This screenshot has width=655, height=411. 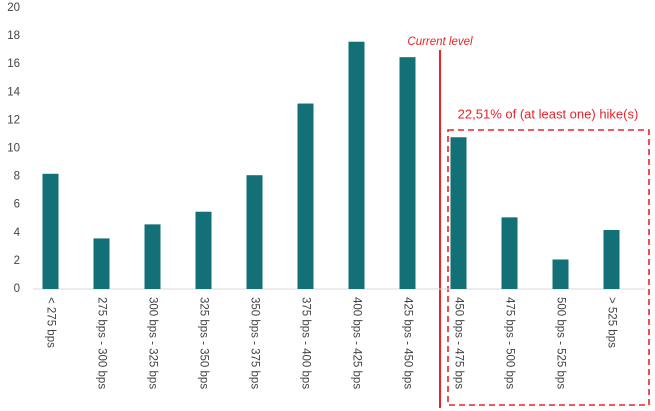 What do you see at coordinates (13, 149) in the screenshot?
I see `y-tick-label: 10` at bounding box center [13, 149].